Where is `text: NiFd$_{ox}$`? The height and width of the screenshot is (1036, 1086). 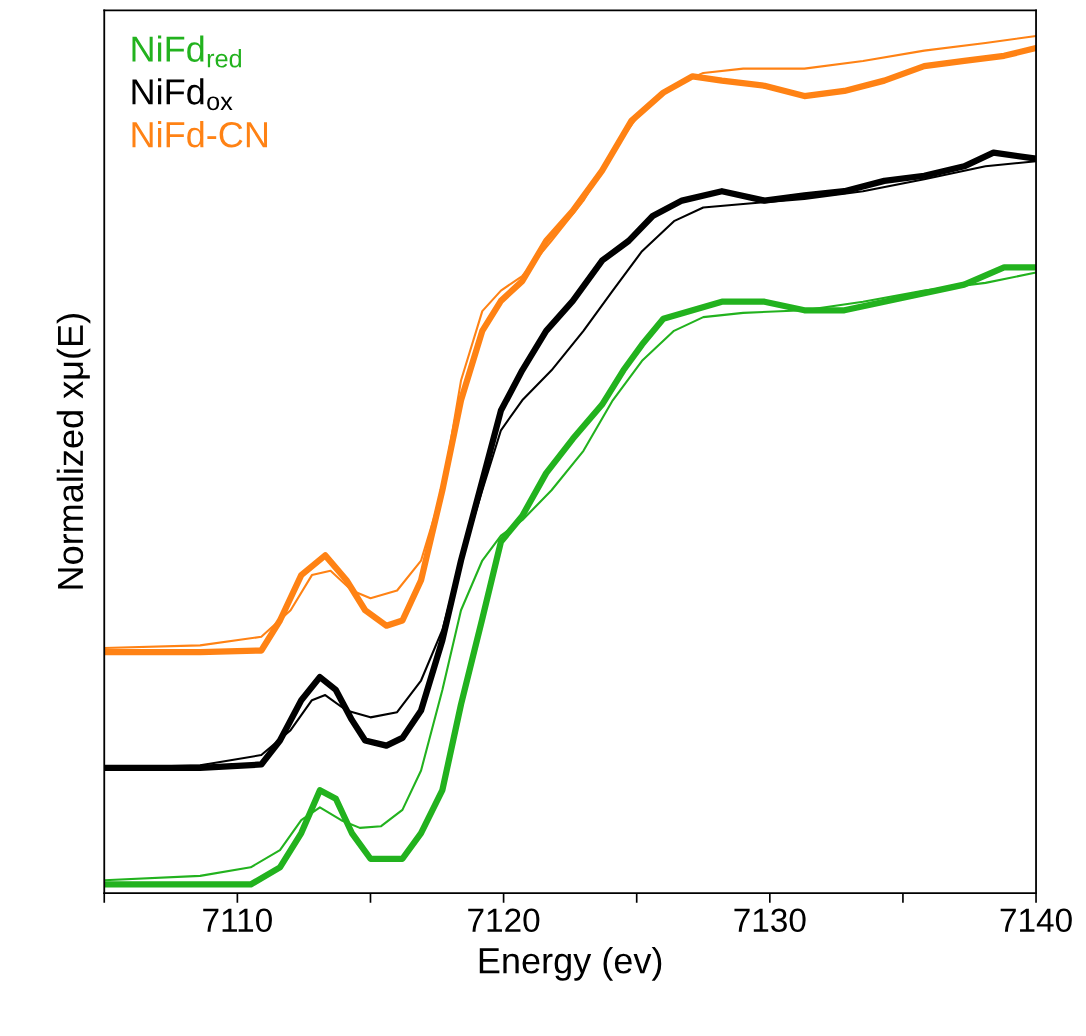 text: NiFd$_{ox}$ is located at coordinates (182, 94).